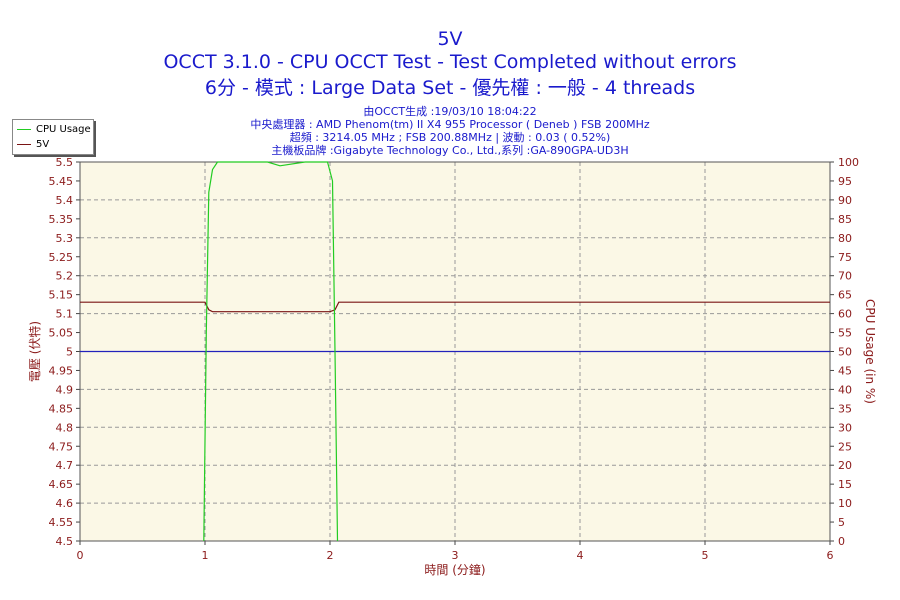 Image resolution: width=900 pixels, height=600 pixels. What do you see at coordinates (61, 257) in the screenshot?
I see `y-tick-label: 5.25` at bounding box center [61, 257].